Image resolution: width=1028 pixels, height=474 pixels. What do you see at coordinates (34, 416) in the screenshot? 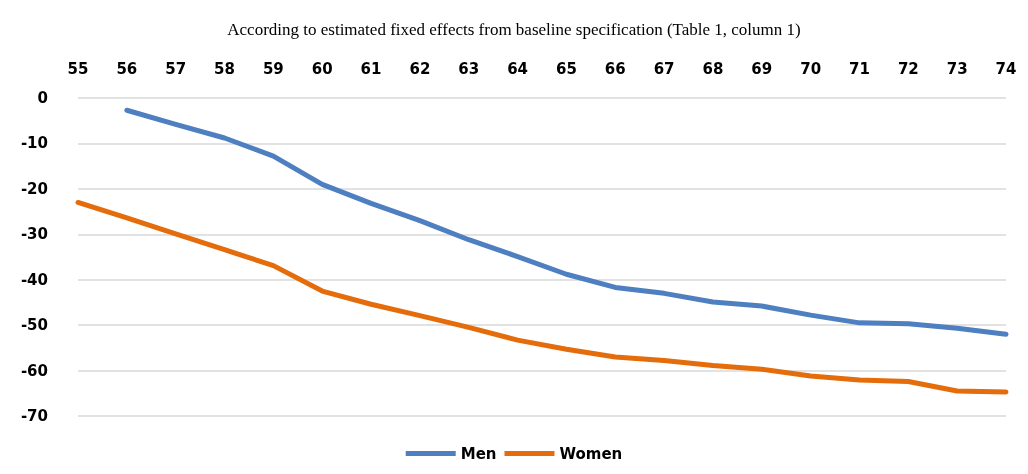
I see `y-tick-label: -70` at bounding box center [34, 416].